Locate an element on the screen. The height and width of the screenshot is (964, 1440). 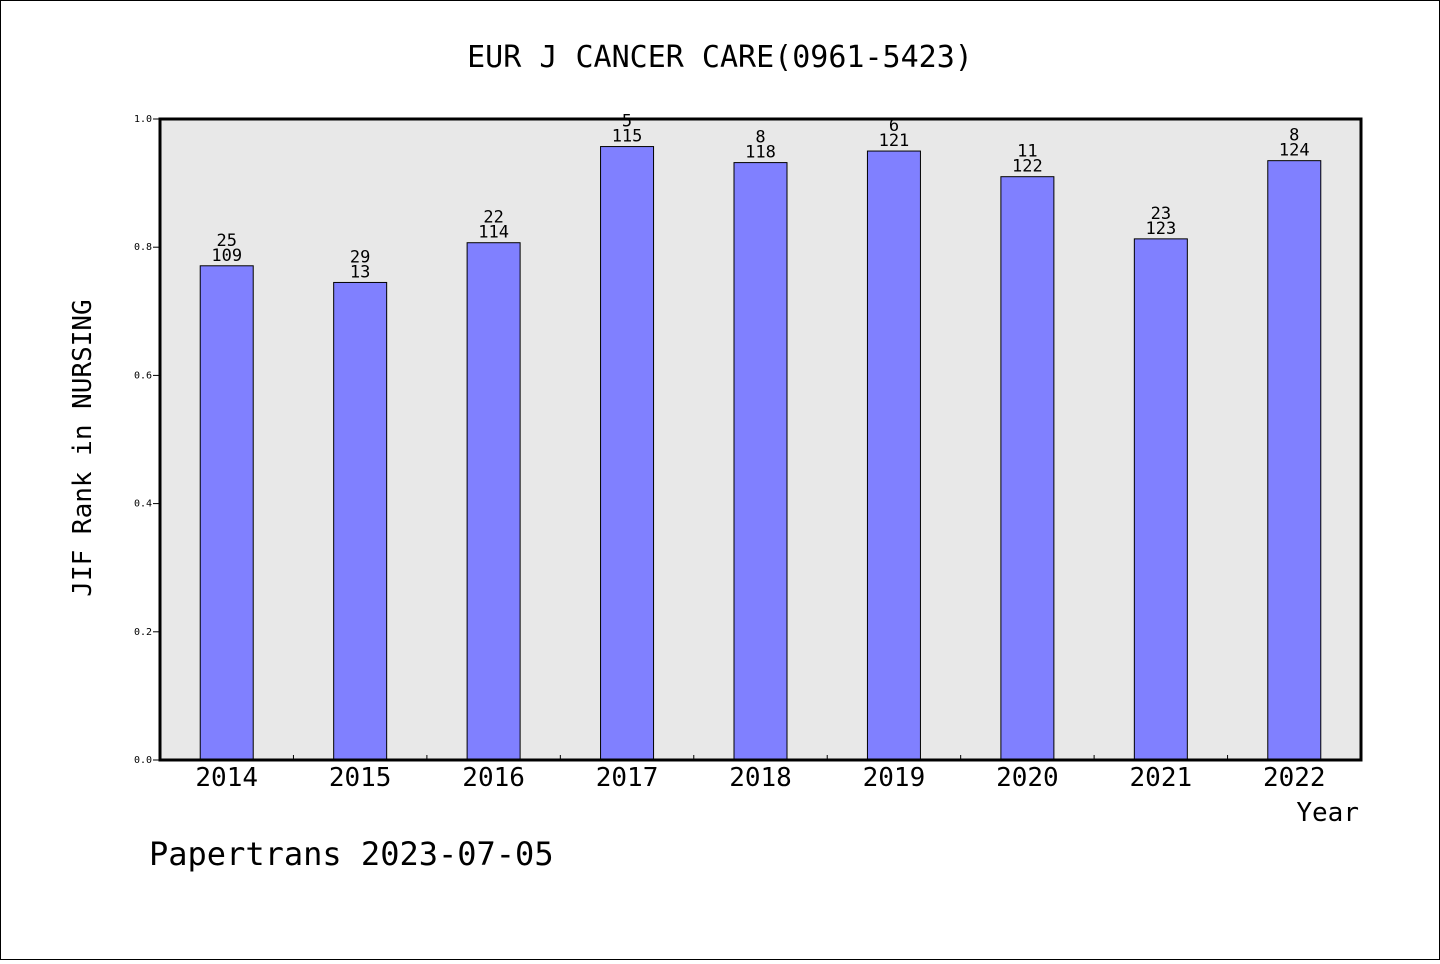
x-tick-label: 2021 is located at coordinates (1161, 778).